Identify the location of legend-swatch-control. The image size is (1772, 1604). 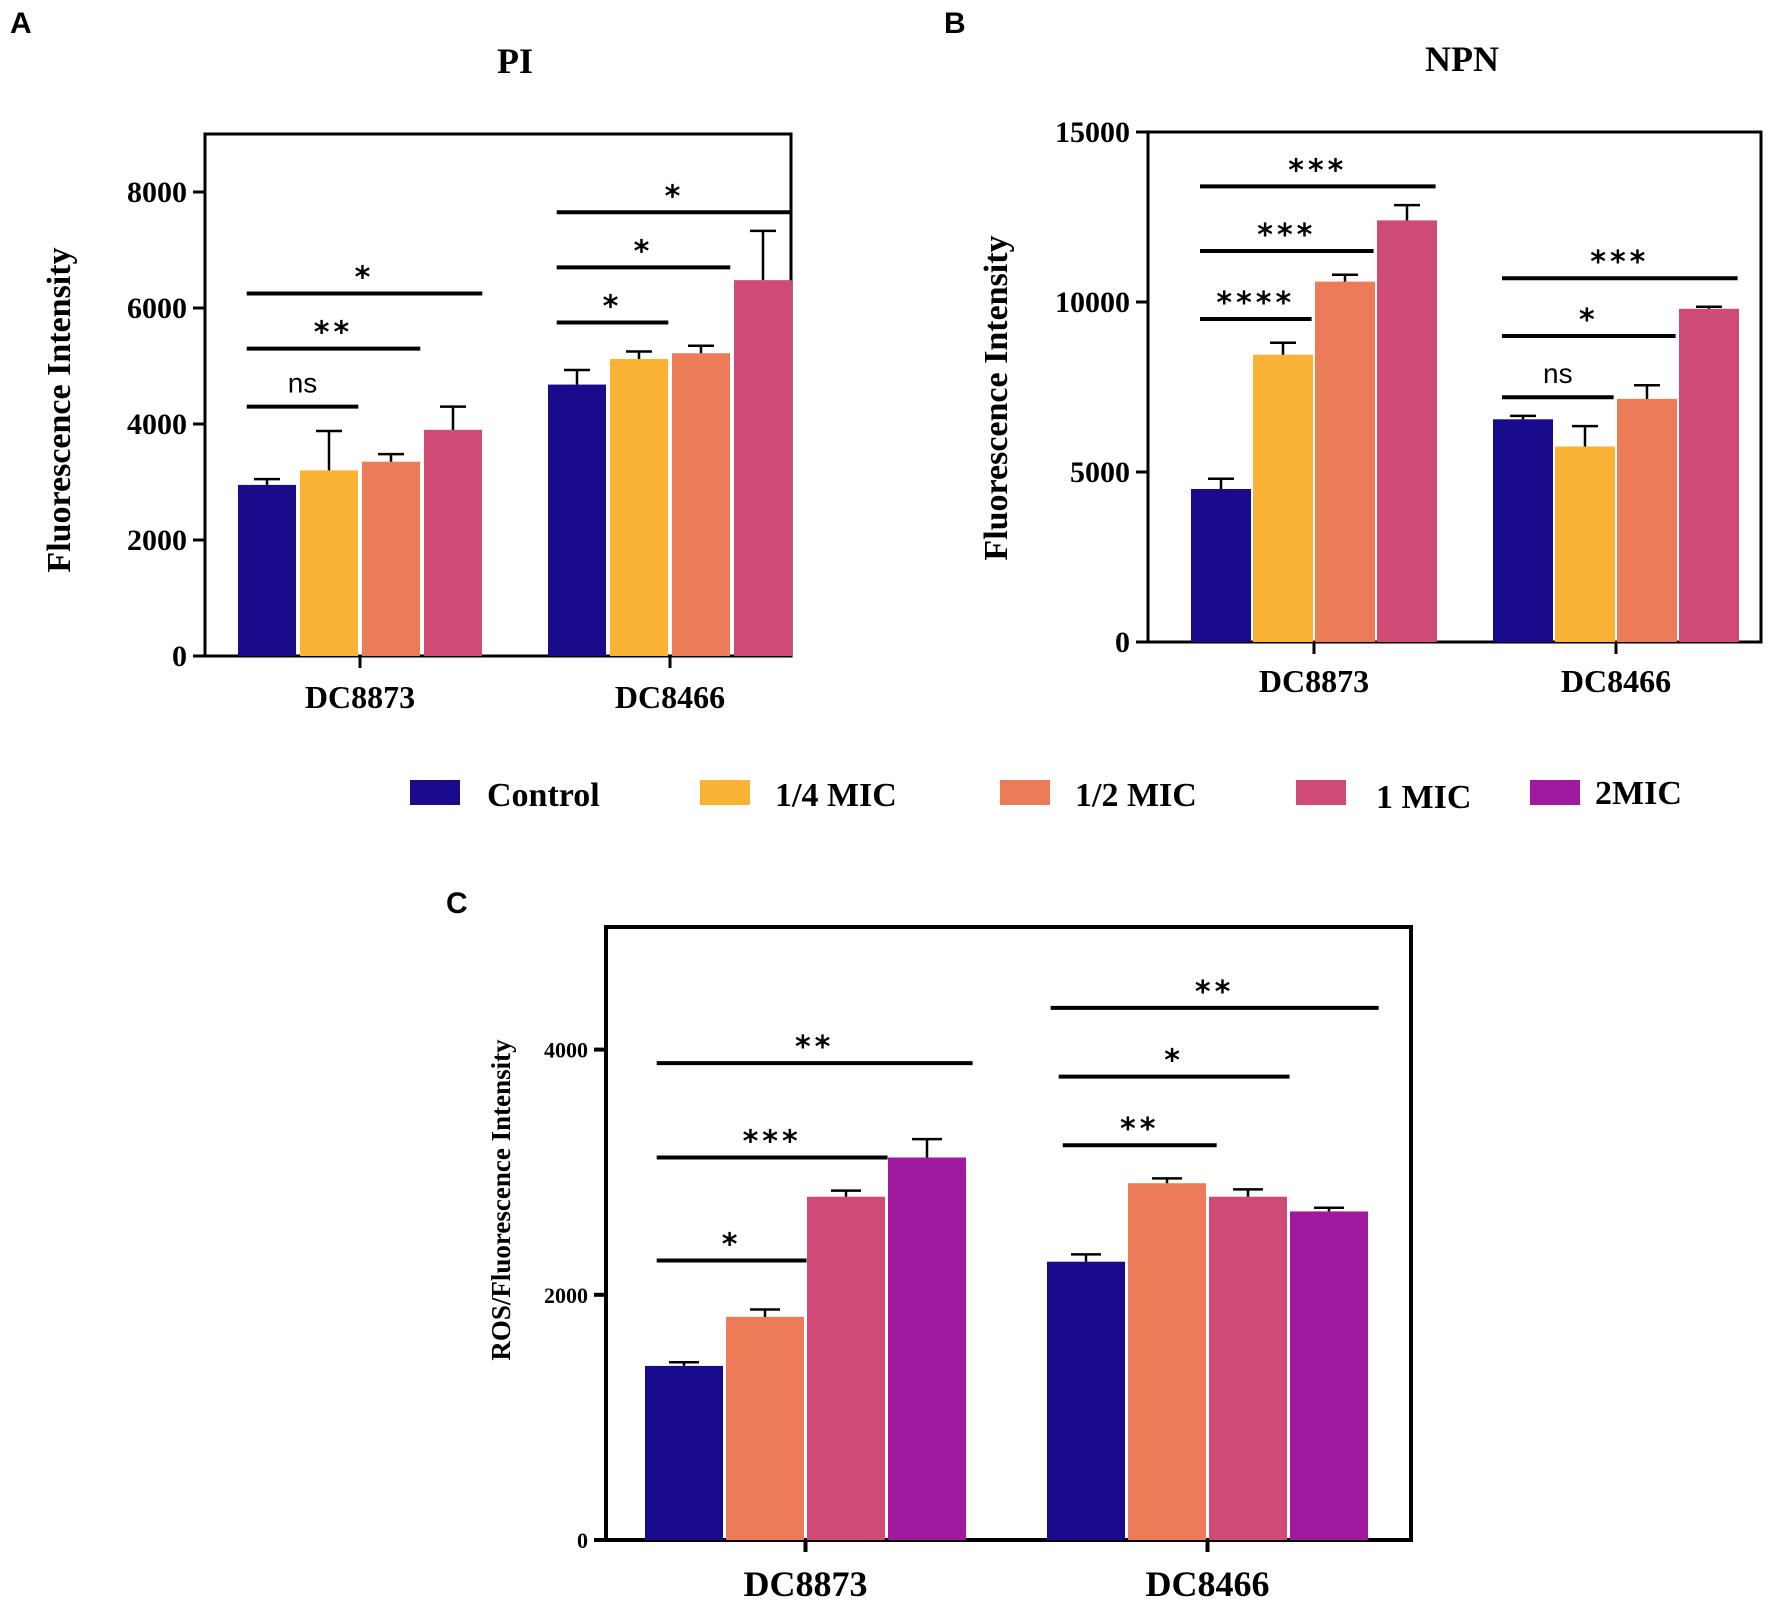
(435, 792).